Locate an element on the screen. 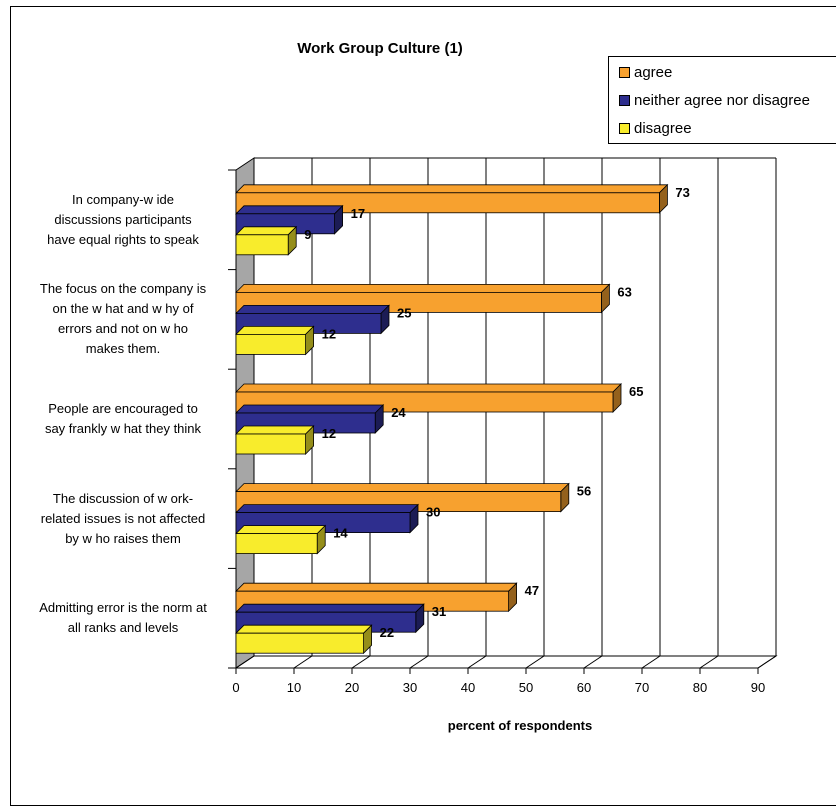 The image size is (836, 806). category-label-line: People are encouraged to is located at coordinates (123, 408).